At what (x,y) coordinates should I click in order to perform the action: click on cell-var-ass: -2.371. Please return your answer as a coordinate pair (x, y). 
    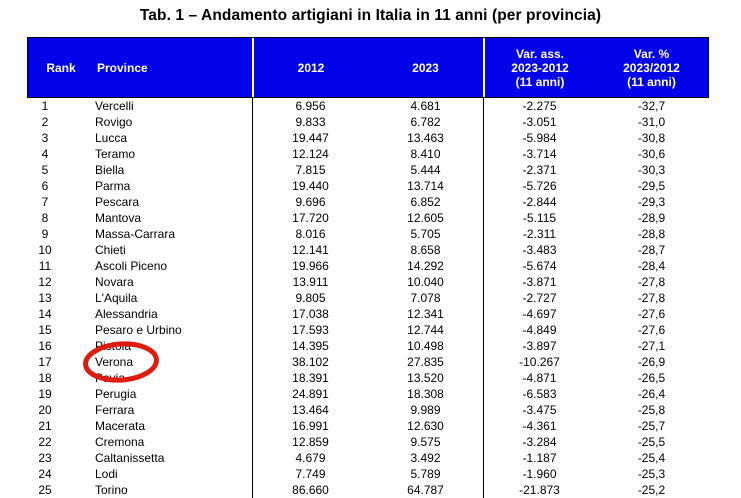
    Looking at the image, I should click on (539, 170).